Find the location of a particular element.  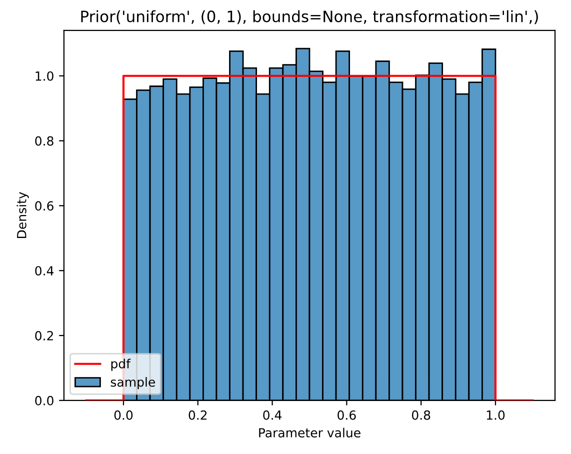

x-tick-label: 0.2 is located at coordinates (197, 415).